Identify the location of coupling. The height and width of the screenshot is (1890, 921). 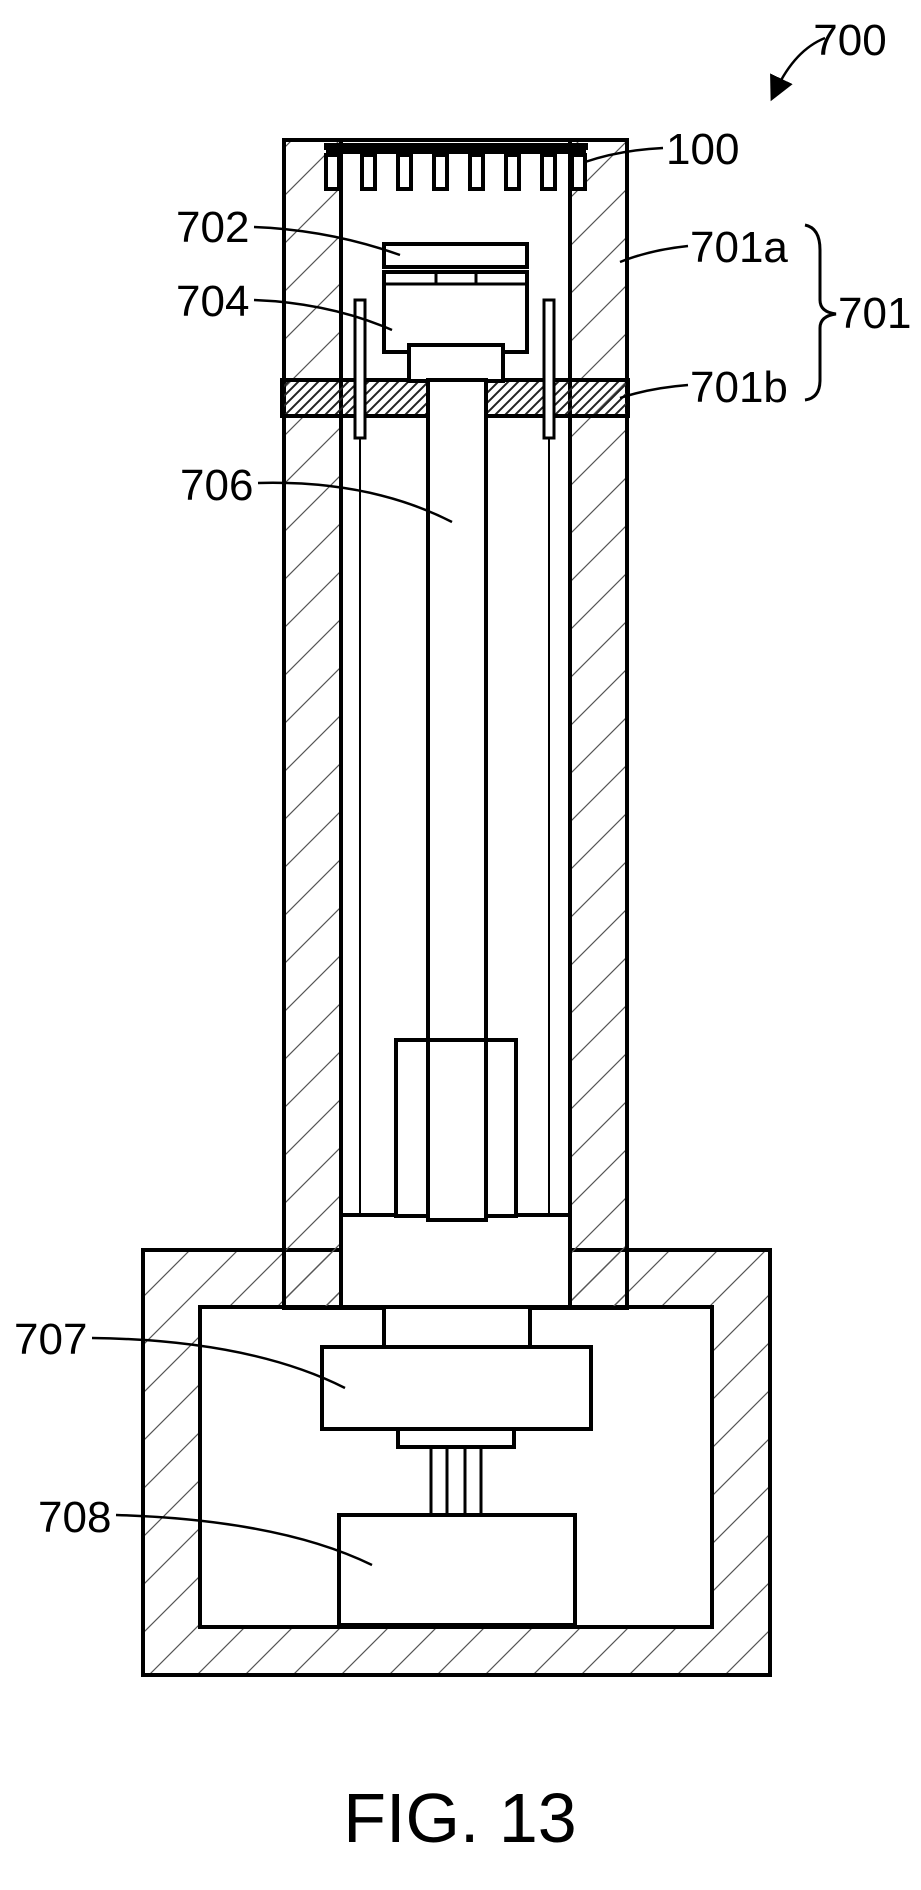
(457, 1327).